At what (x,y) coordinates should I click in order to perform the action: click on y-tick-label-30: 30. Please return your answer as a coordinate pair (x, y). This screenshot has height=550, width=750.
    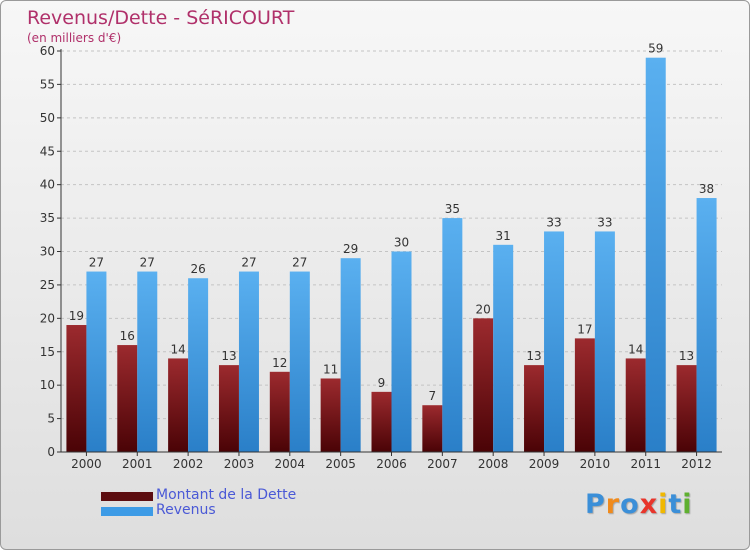
    Looking at the image, I should click on (47, 252).